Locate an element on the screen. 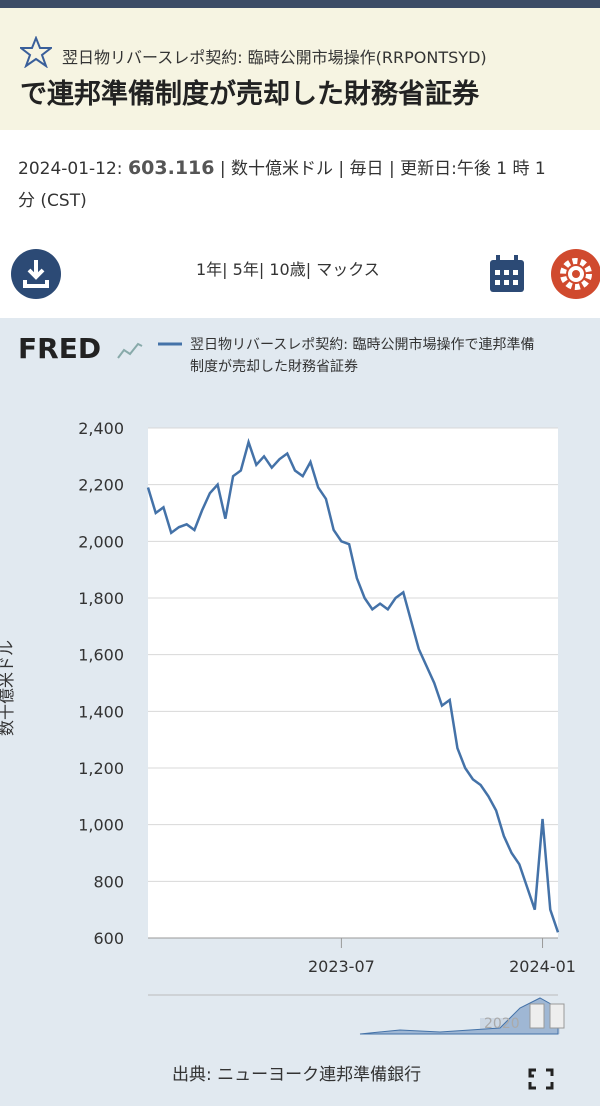  y-tick-label: 1,200 is located at coordinates (101, 768).